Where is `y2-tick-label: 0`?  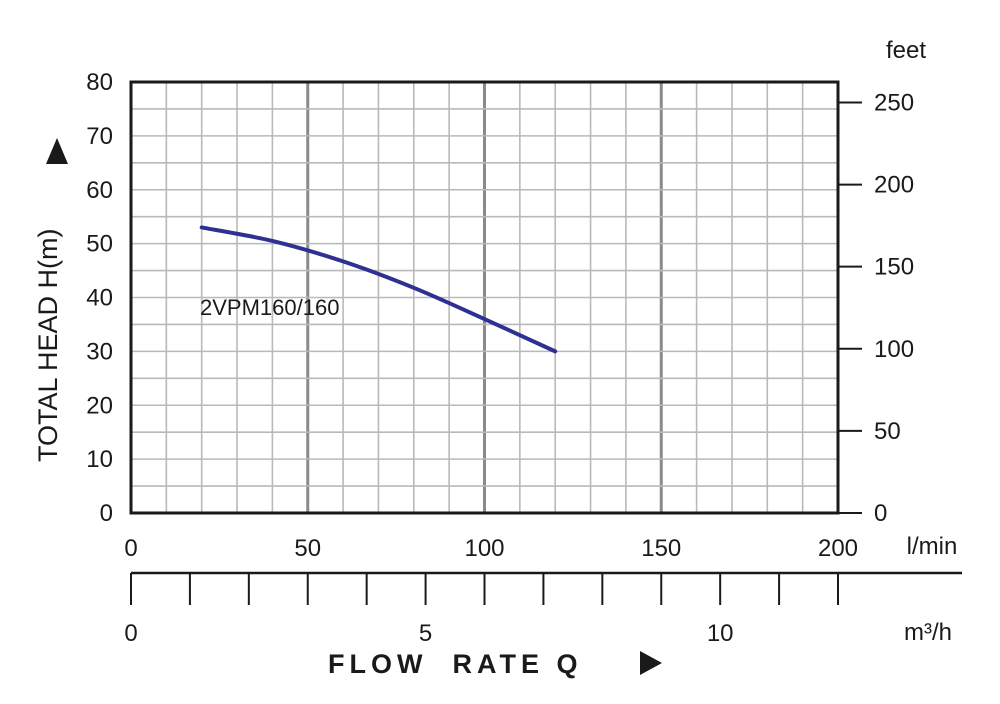 y2-tick-label: 0 is located at coordinates (880, 513).